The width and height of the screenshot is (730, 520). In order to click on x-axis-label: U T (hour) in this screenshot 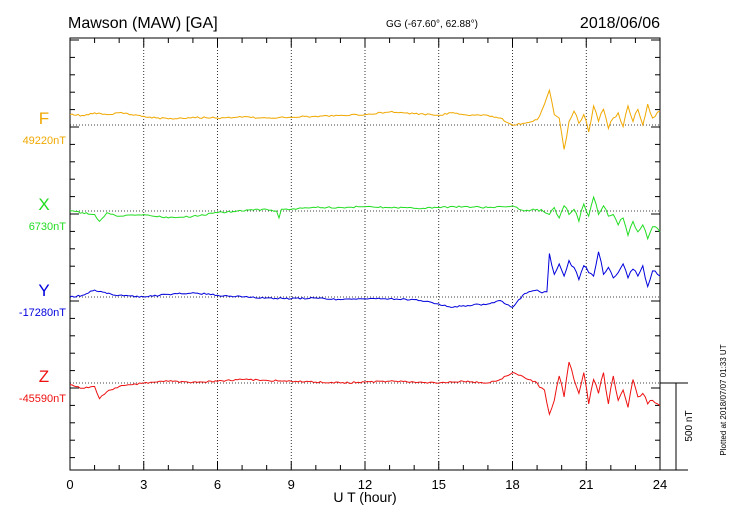, I will do `click(364, 497)`.